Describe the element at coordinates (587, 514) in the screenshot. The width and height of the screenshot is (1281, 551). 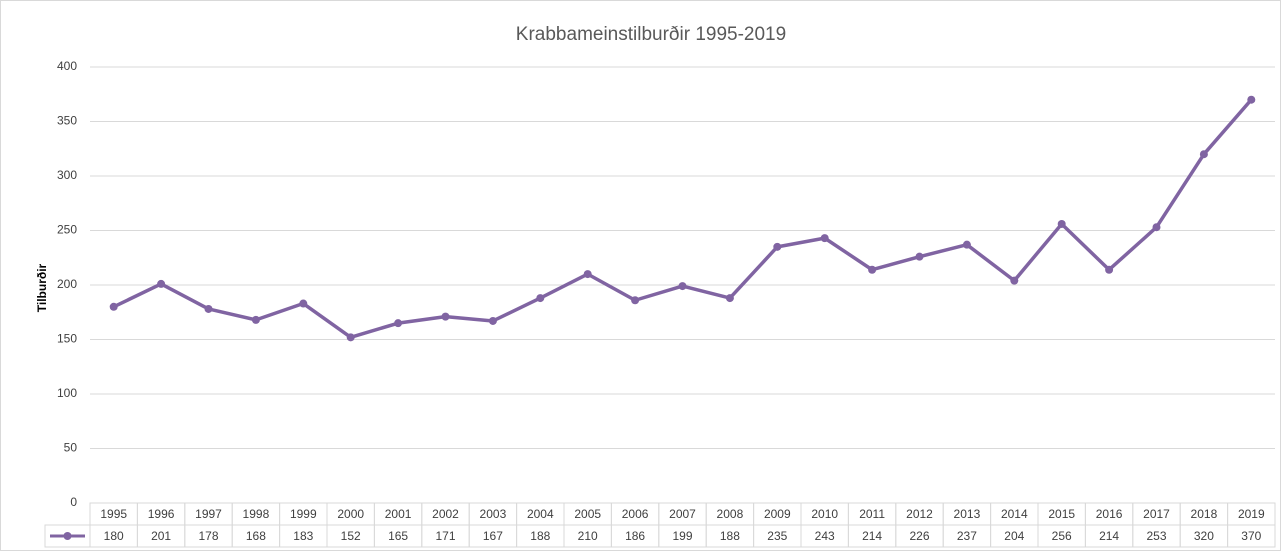
I see `x-tick-label: 2005` at that location.